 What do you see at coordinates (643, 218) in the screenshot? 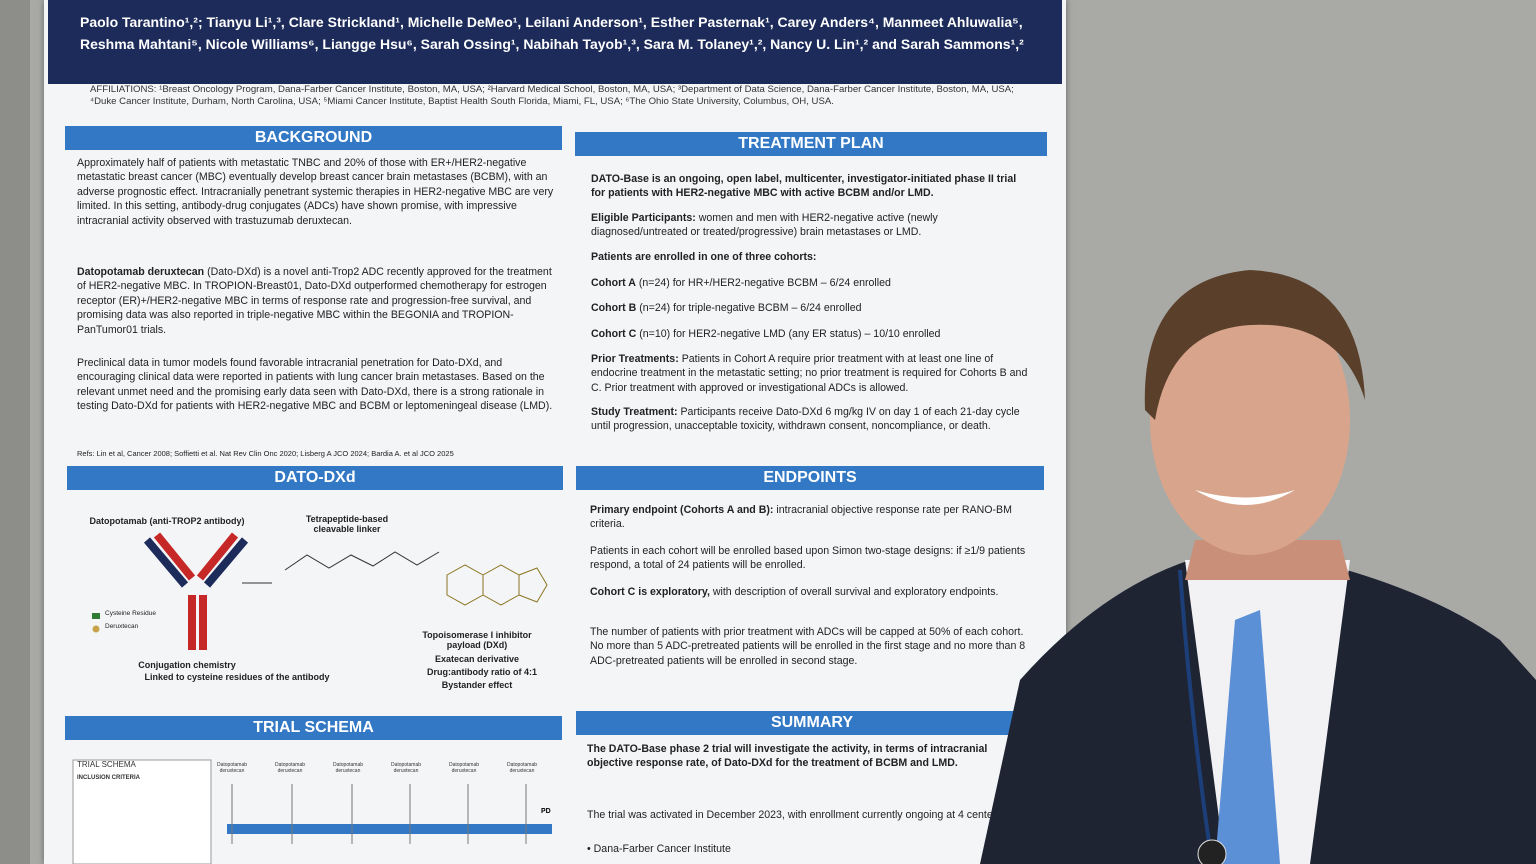
I see `lead-text: Eligible Participants:` at bounding box center [643, 218].